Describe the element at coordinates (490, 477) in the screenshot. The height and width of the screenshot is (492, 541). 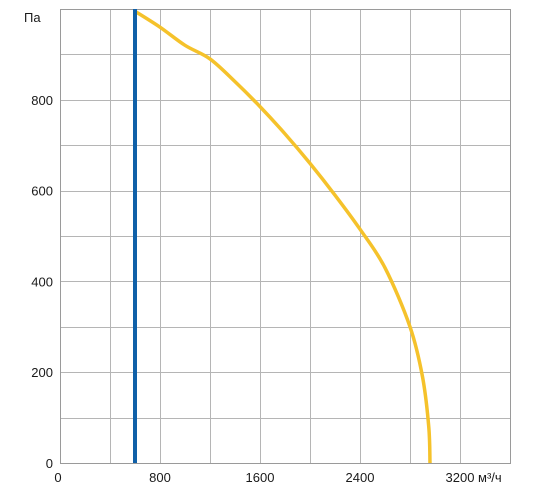
I see `x-axis-unit: м³/ч` at that location.